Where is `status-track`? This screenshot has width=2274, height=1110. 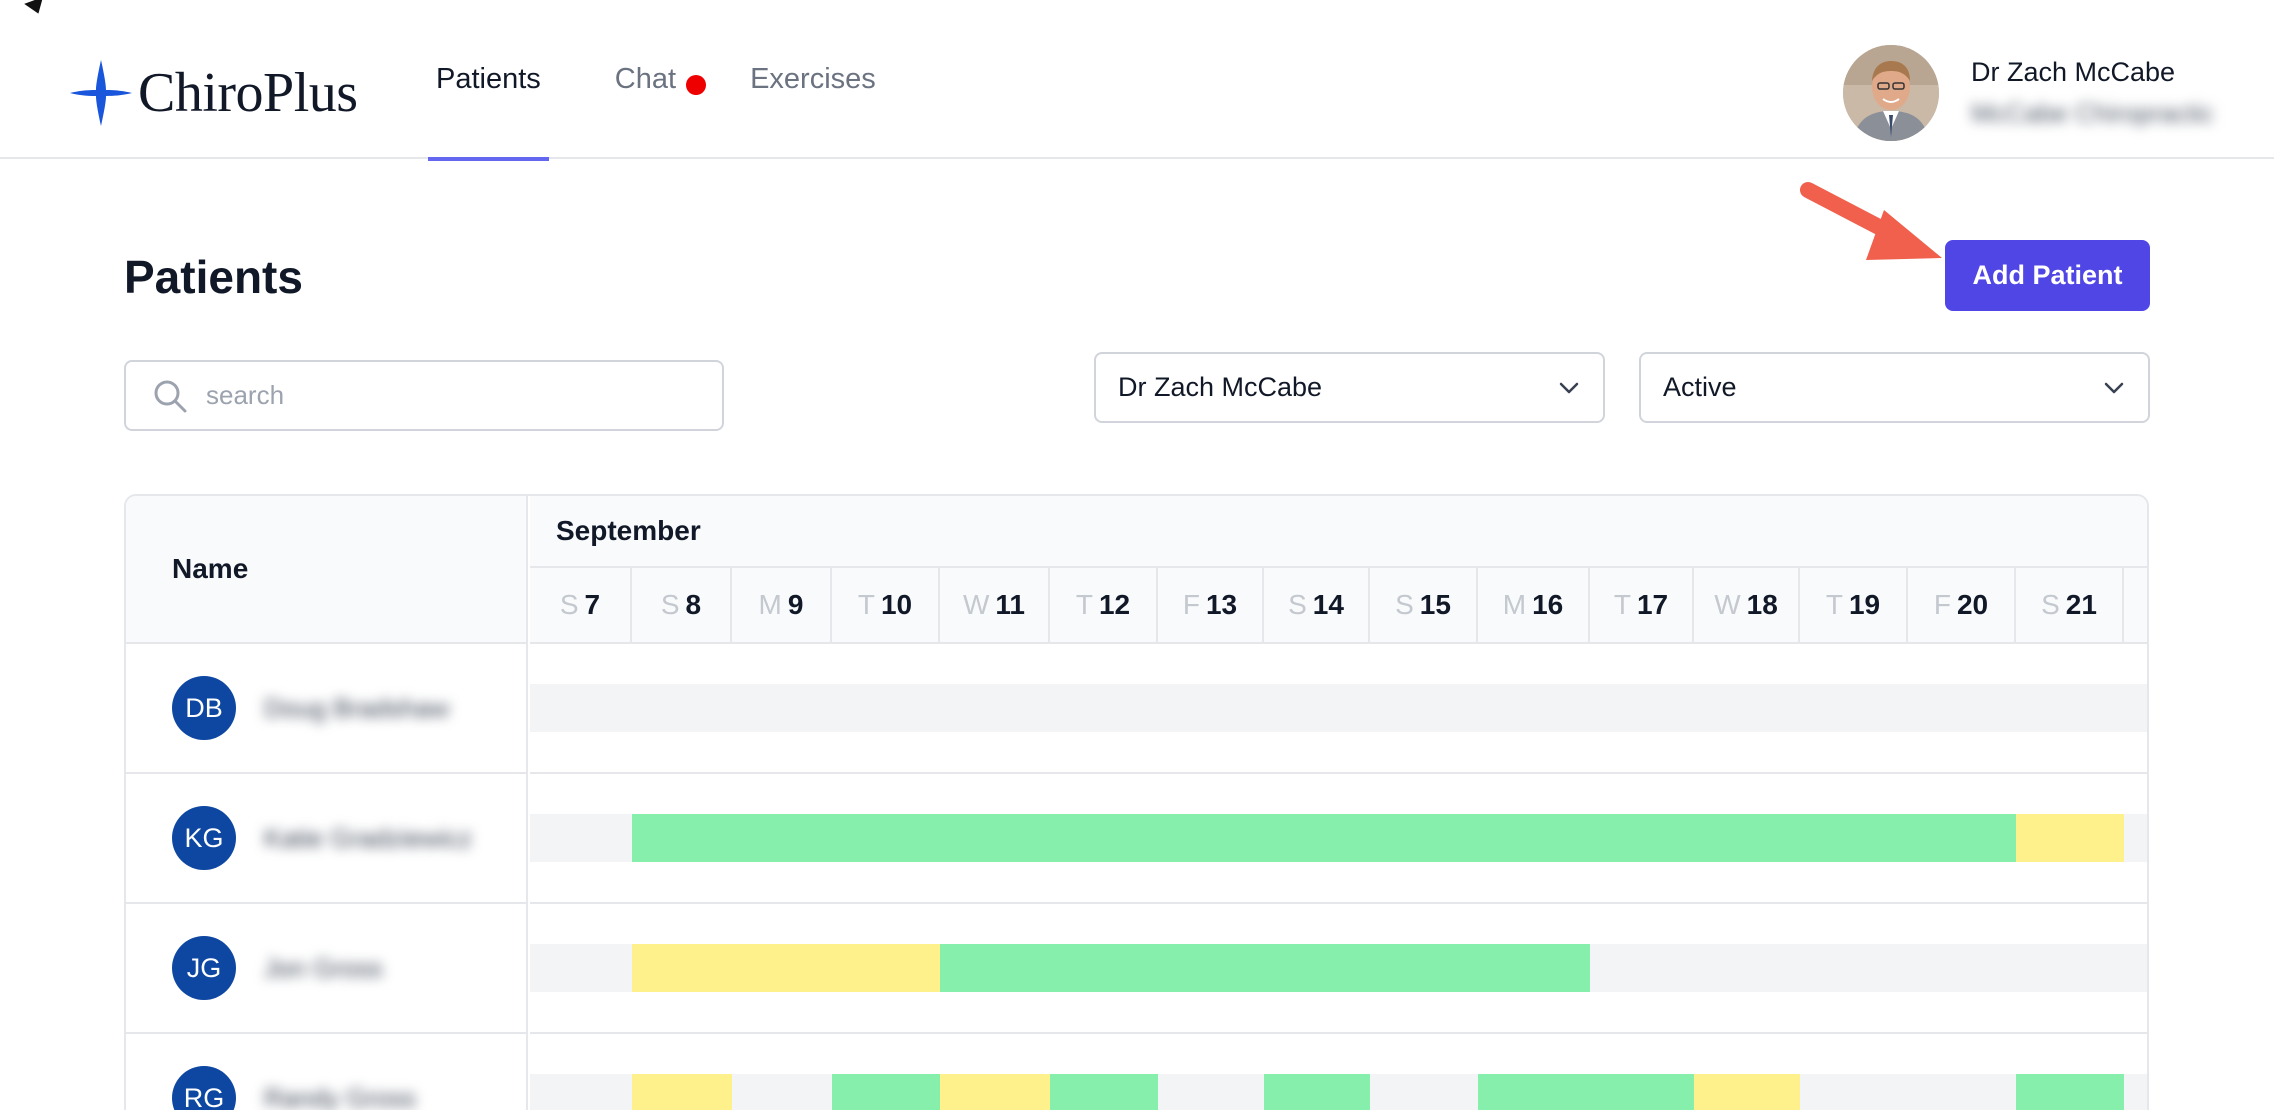 status-track is located at coordinates (1338, 708).